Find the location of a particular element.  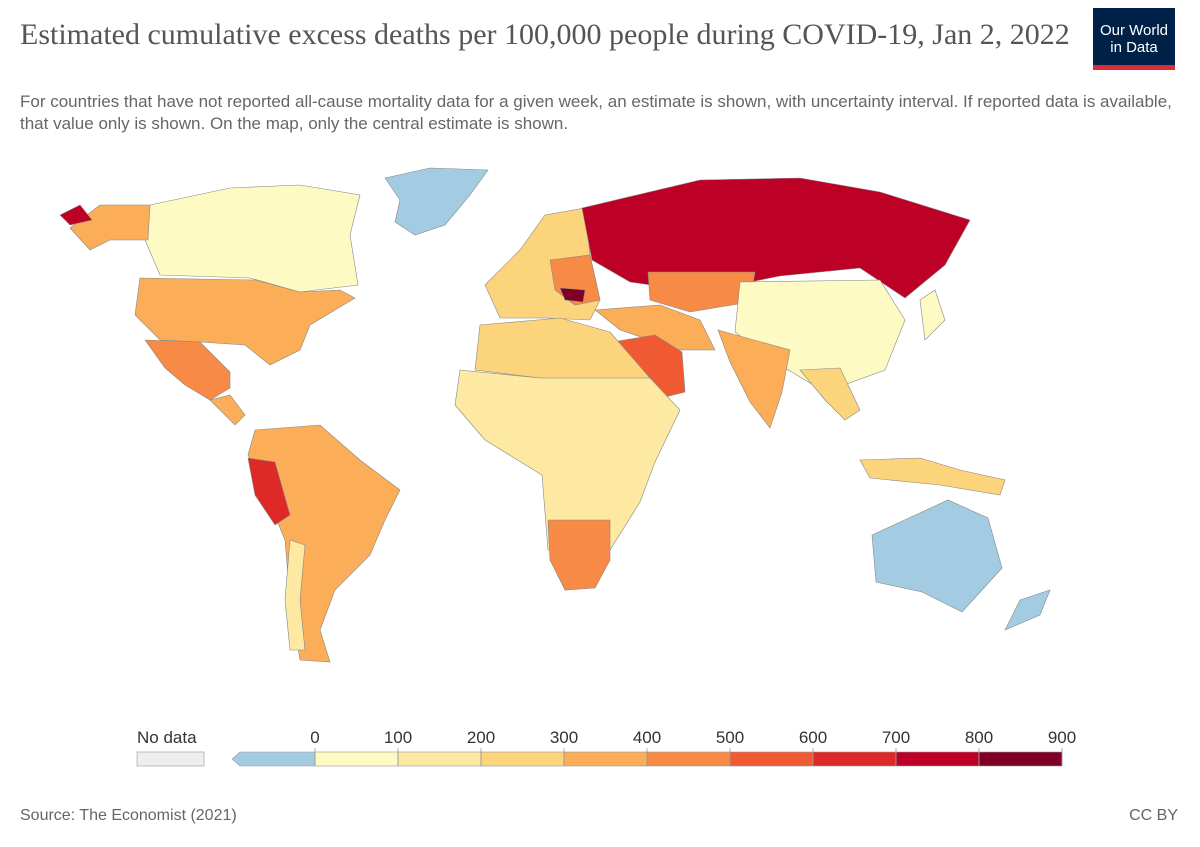

turkey-iran is located at coordinates (655, 327).